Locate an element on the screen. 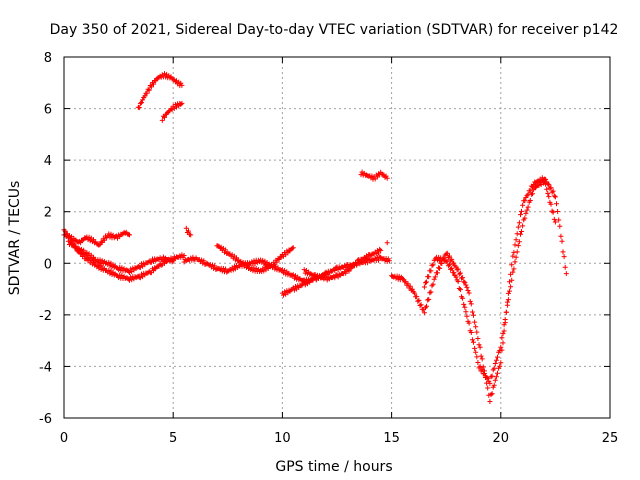 This screenshot has height=480, width=640. y-tick-label: 0 is located at coordinates (48, 264).